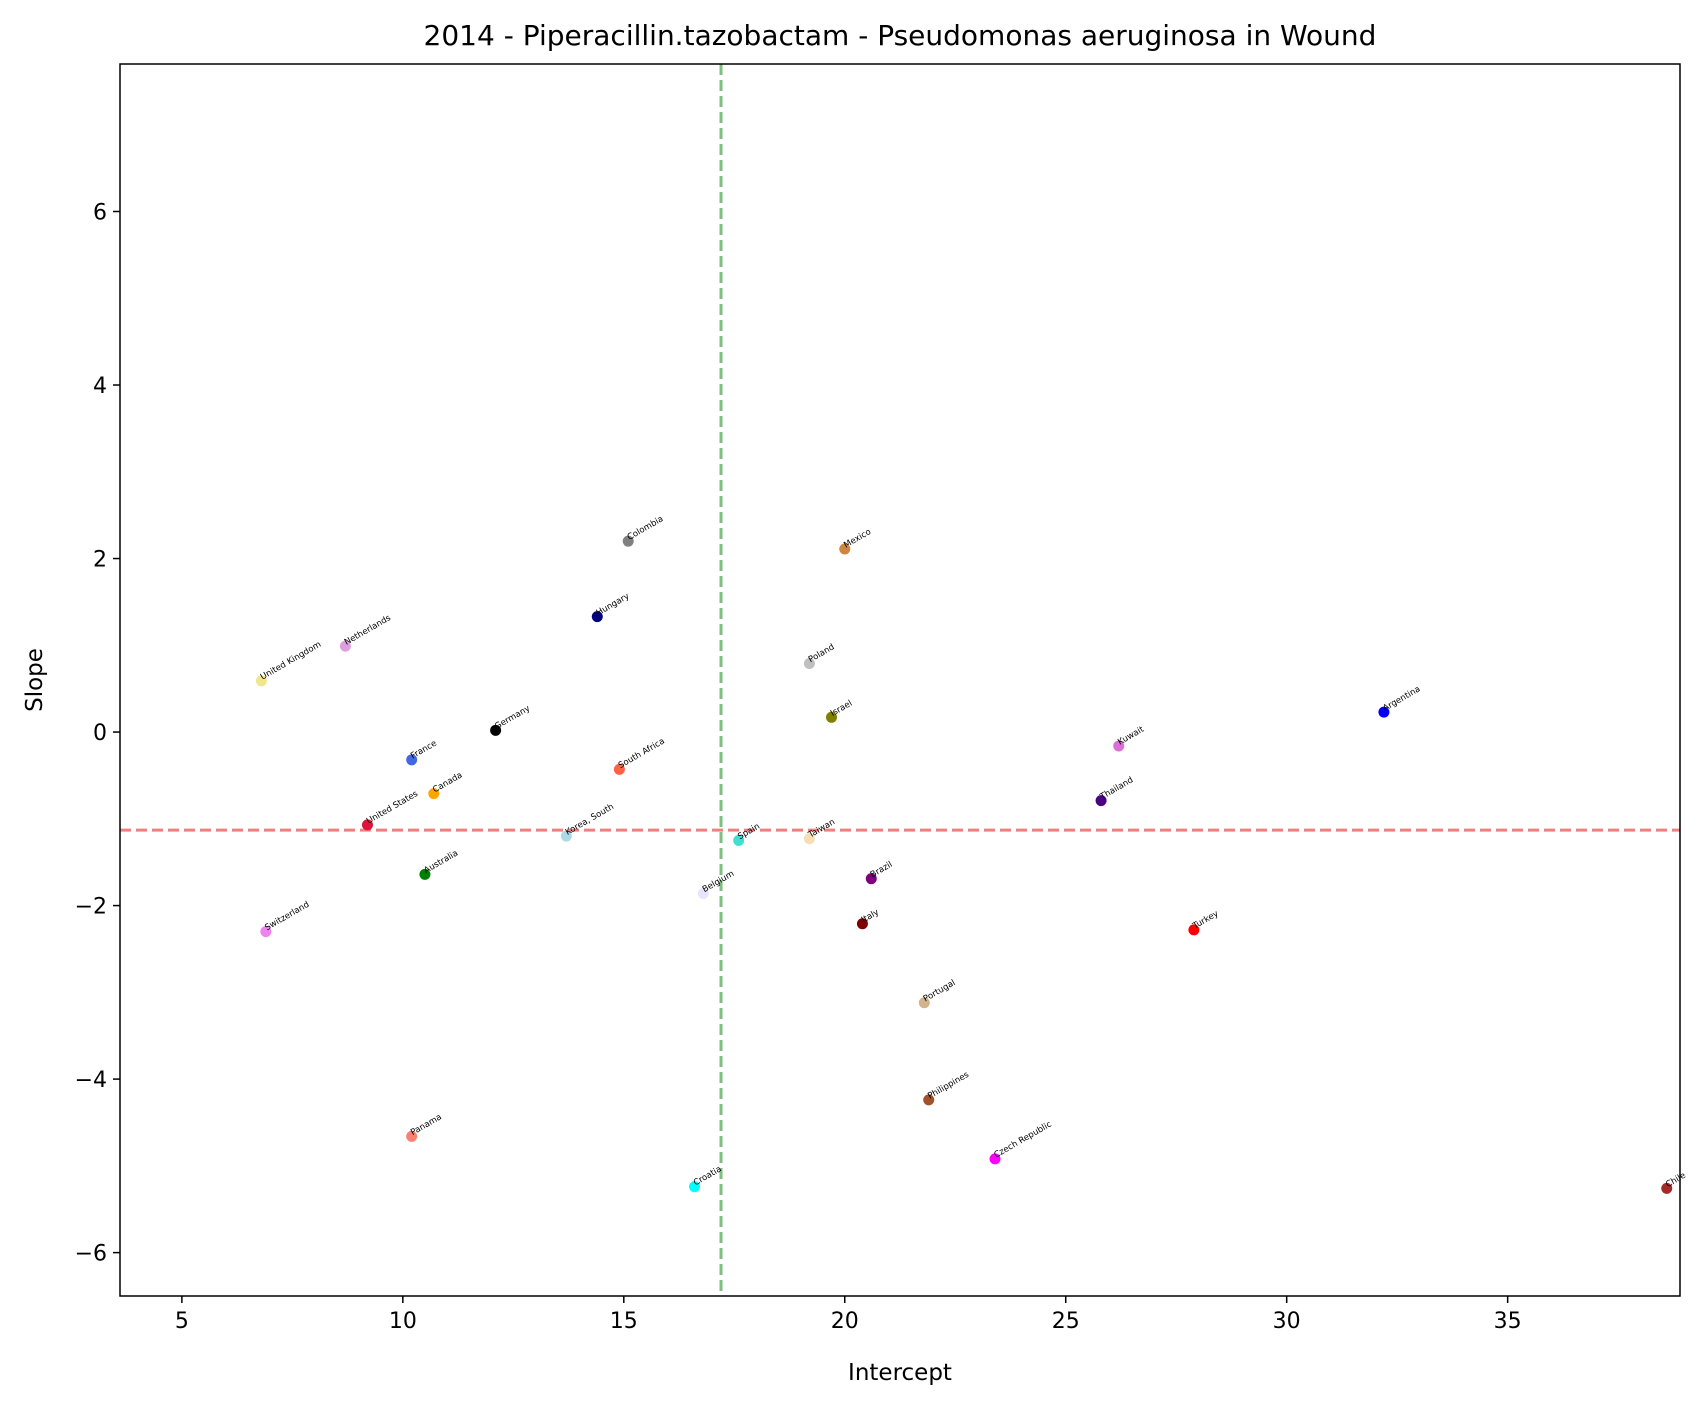 The height and width of the screenshot is (1401, 1702). What do you see at coordinates (845, 1321) in the screenshot?
I see `x-tick-label: 20` at bounding box center [845, 1321].